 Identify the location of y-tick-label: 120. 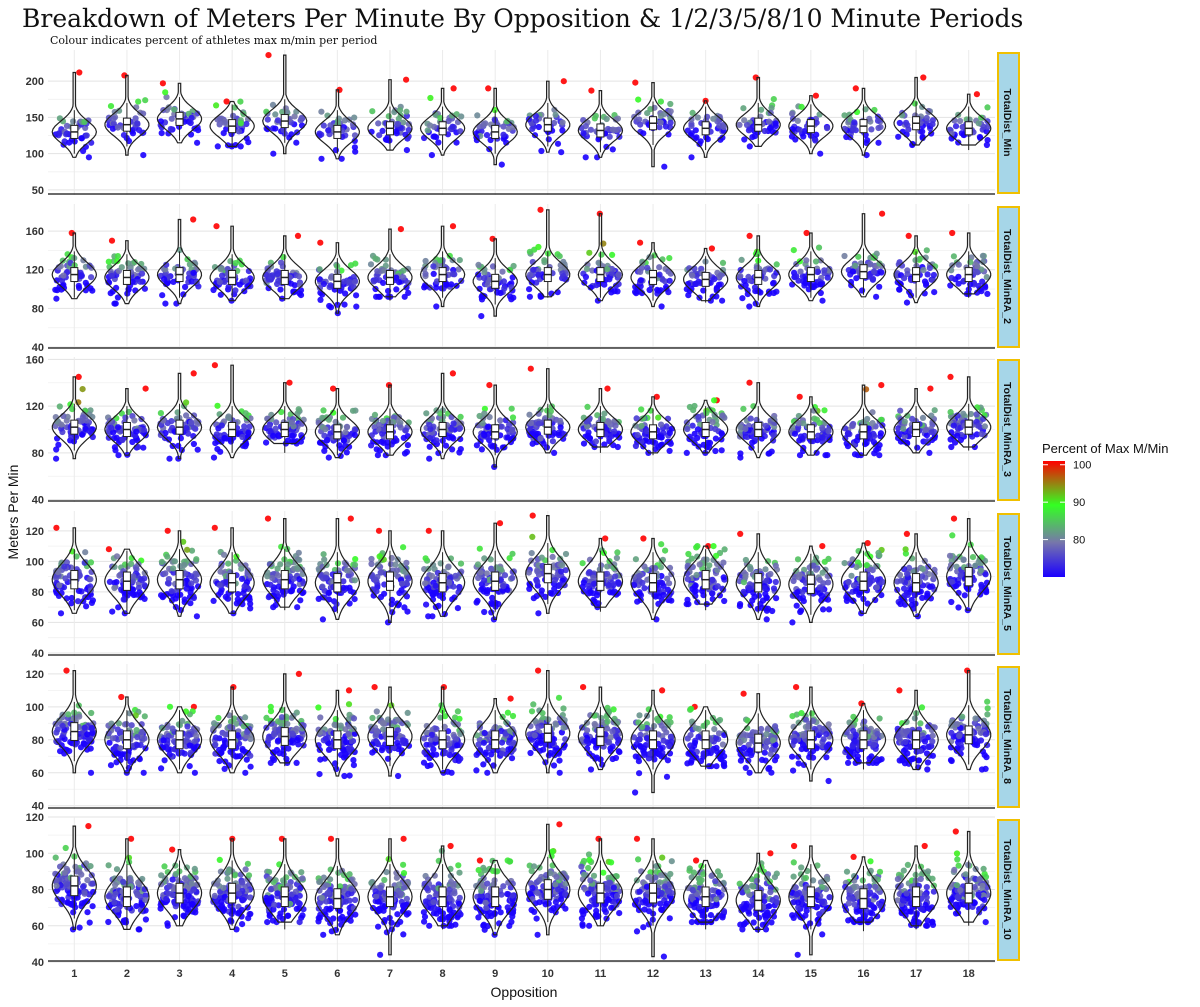
(35, 271).